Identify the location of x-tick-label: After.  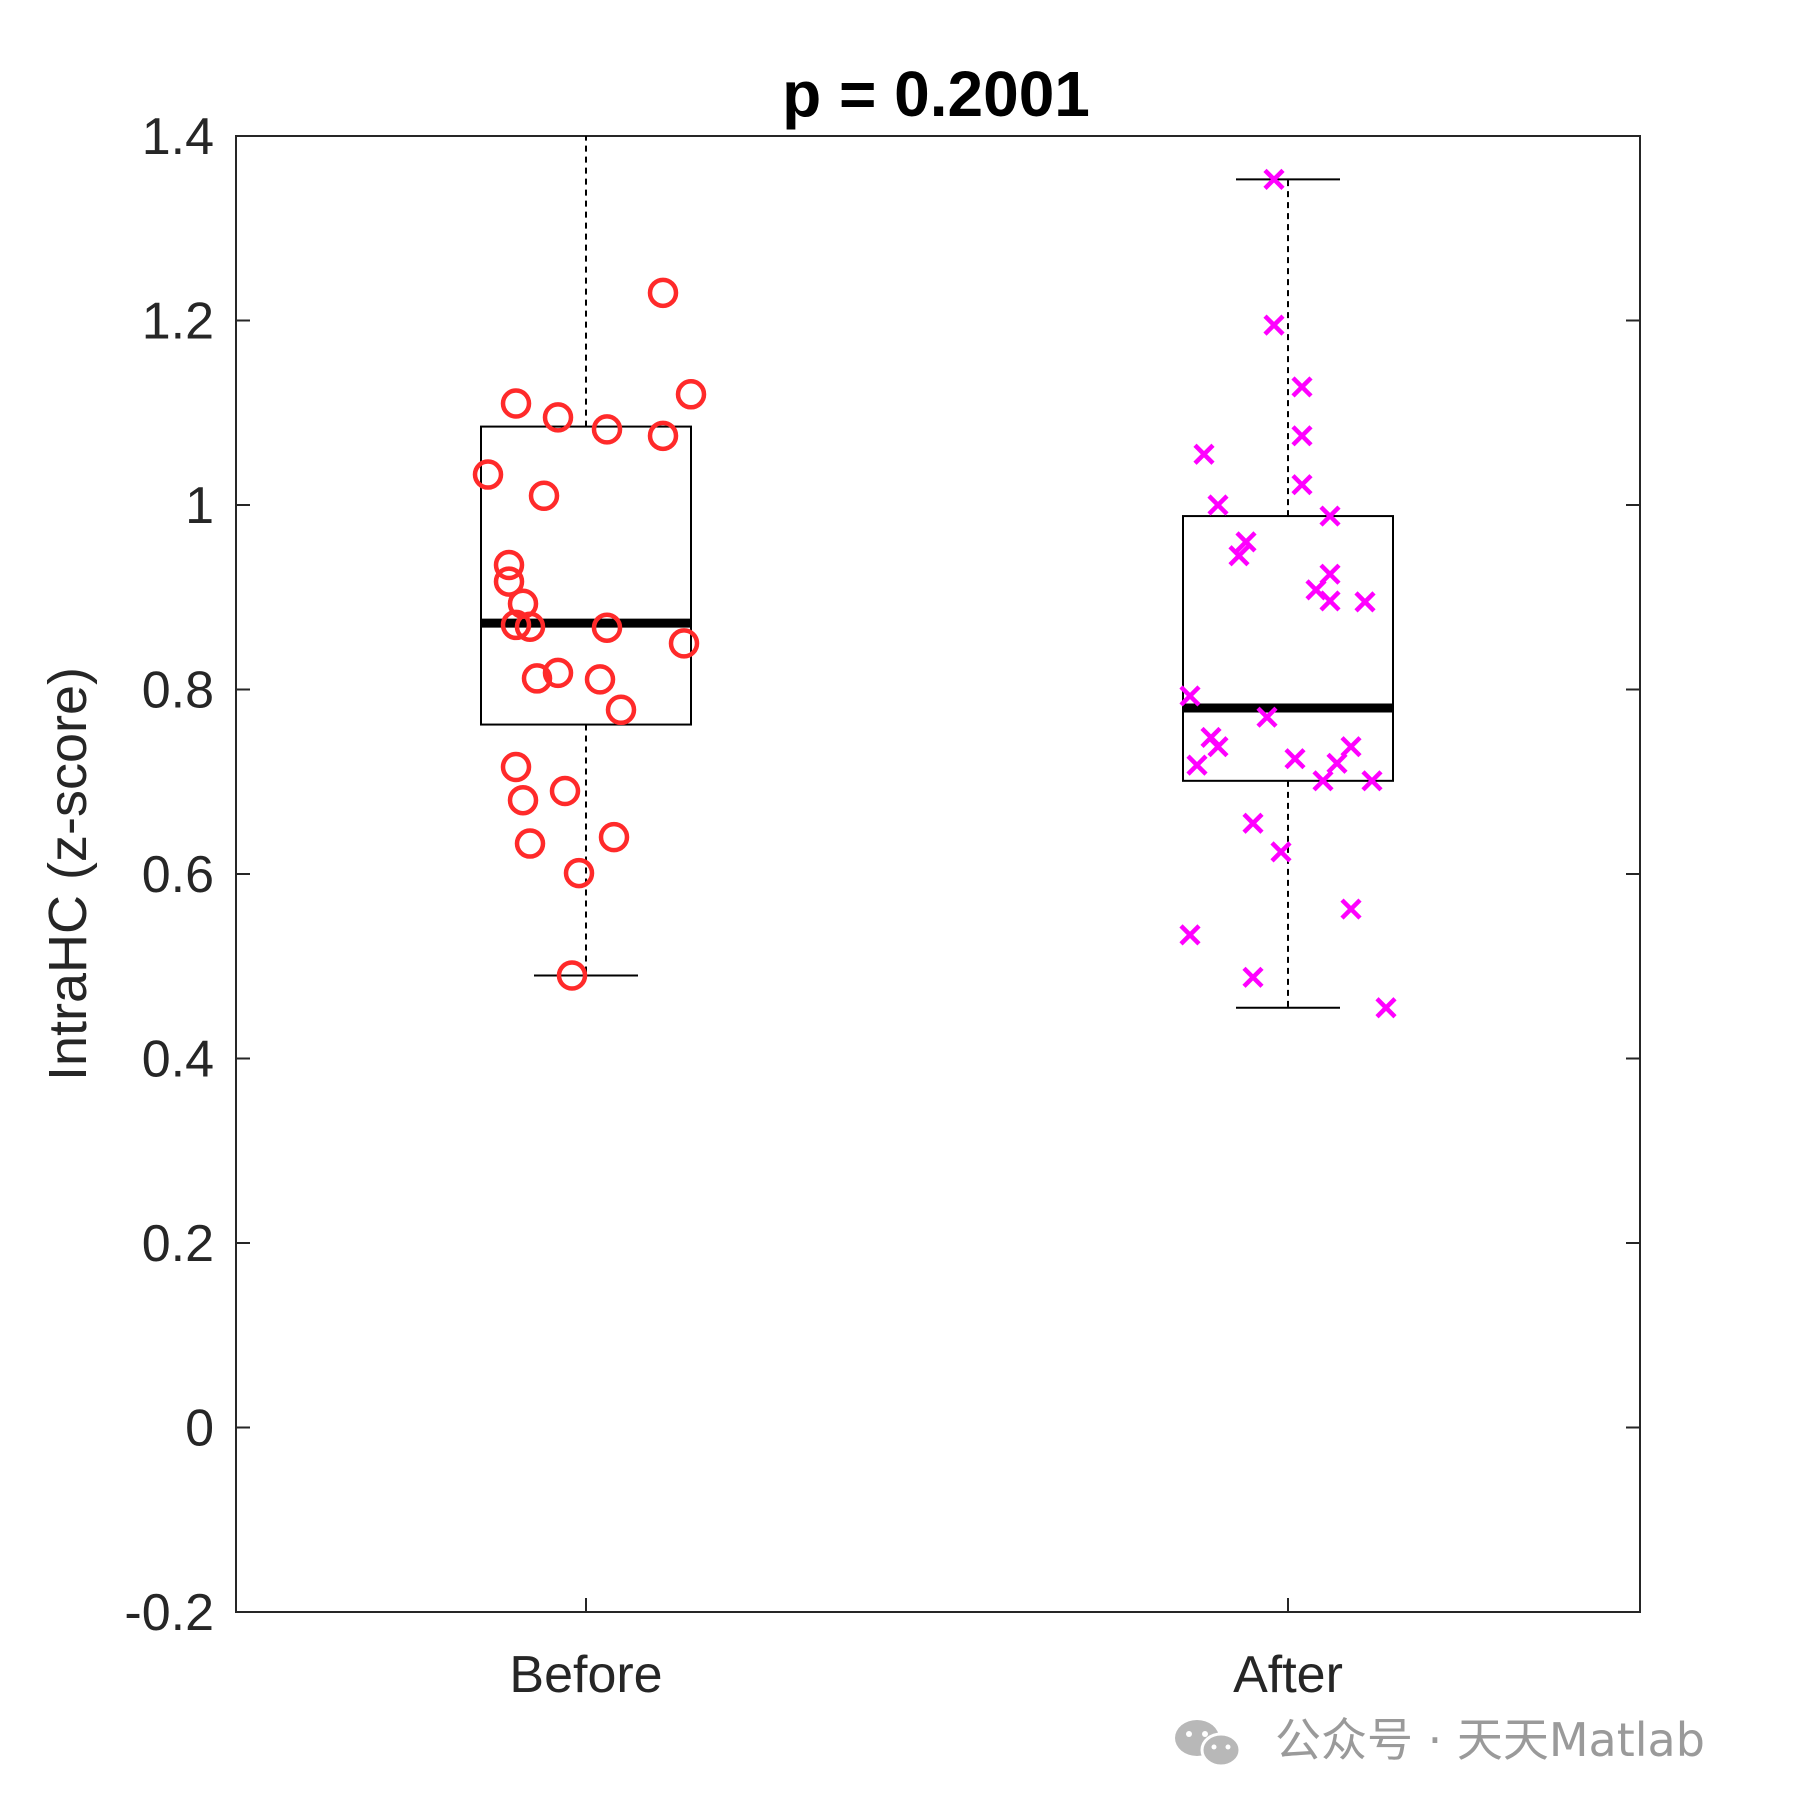
(1288, 1675).